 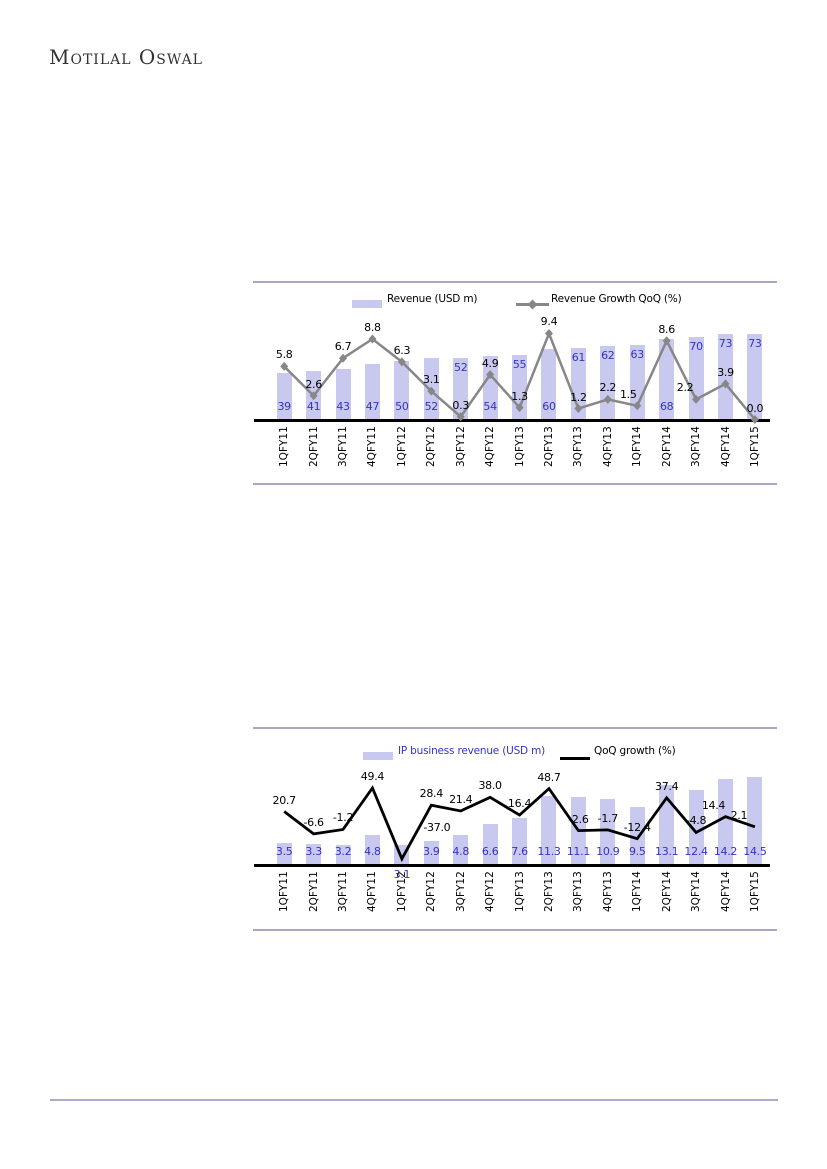 What do you see at coordinates (755, 851) in the screenshot?
I see `bar-value-label: 14.5` at bounding box center [755, 851].